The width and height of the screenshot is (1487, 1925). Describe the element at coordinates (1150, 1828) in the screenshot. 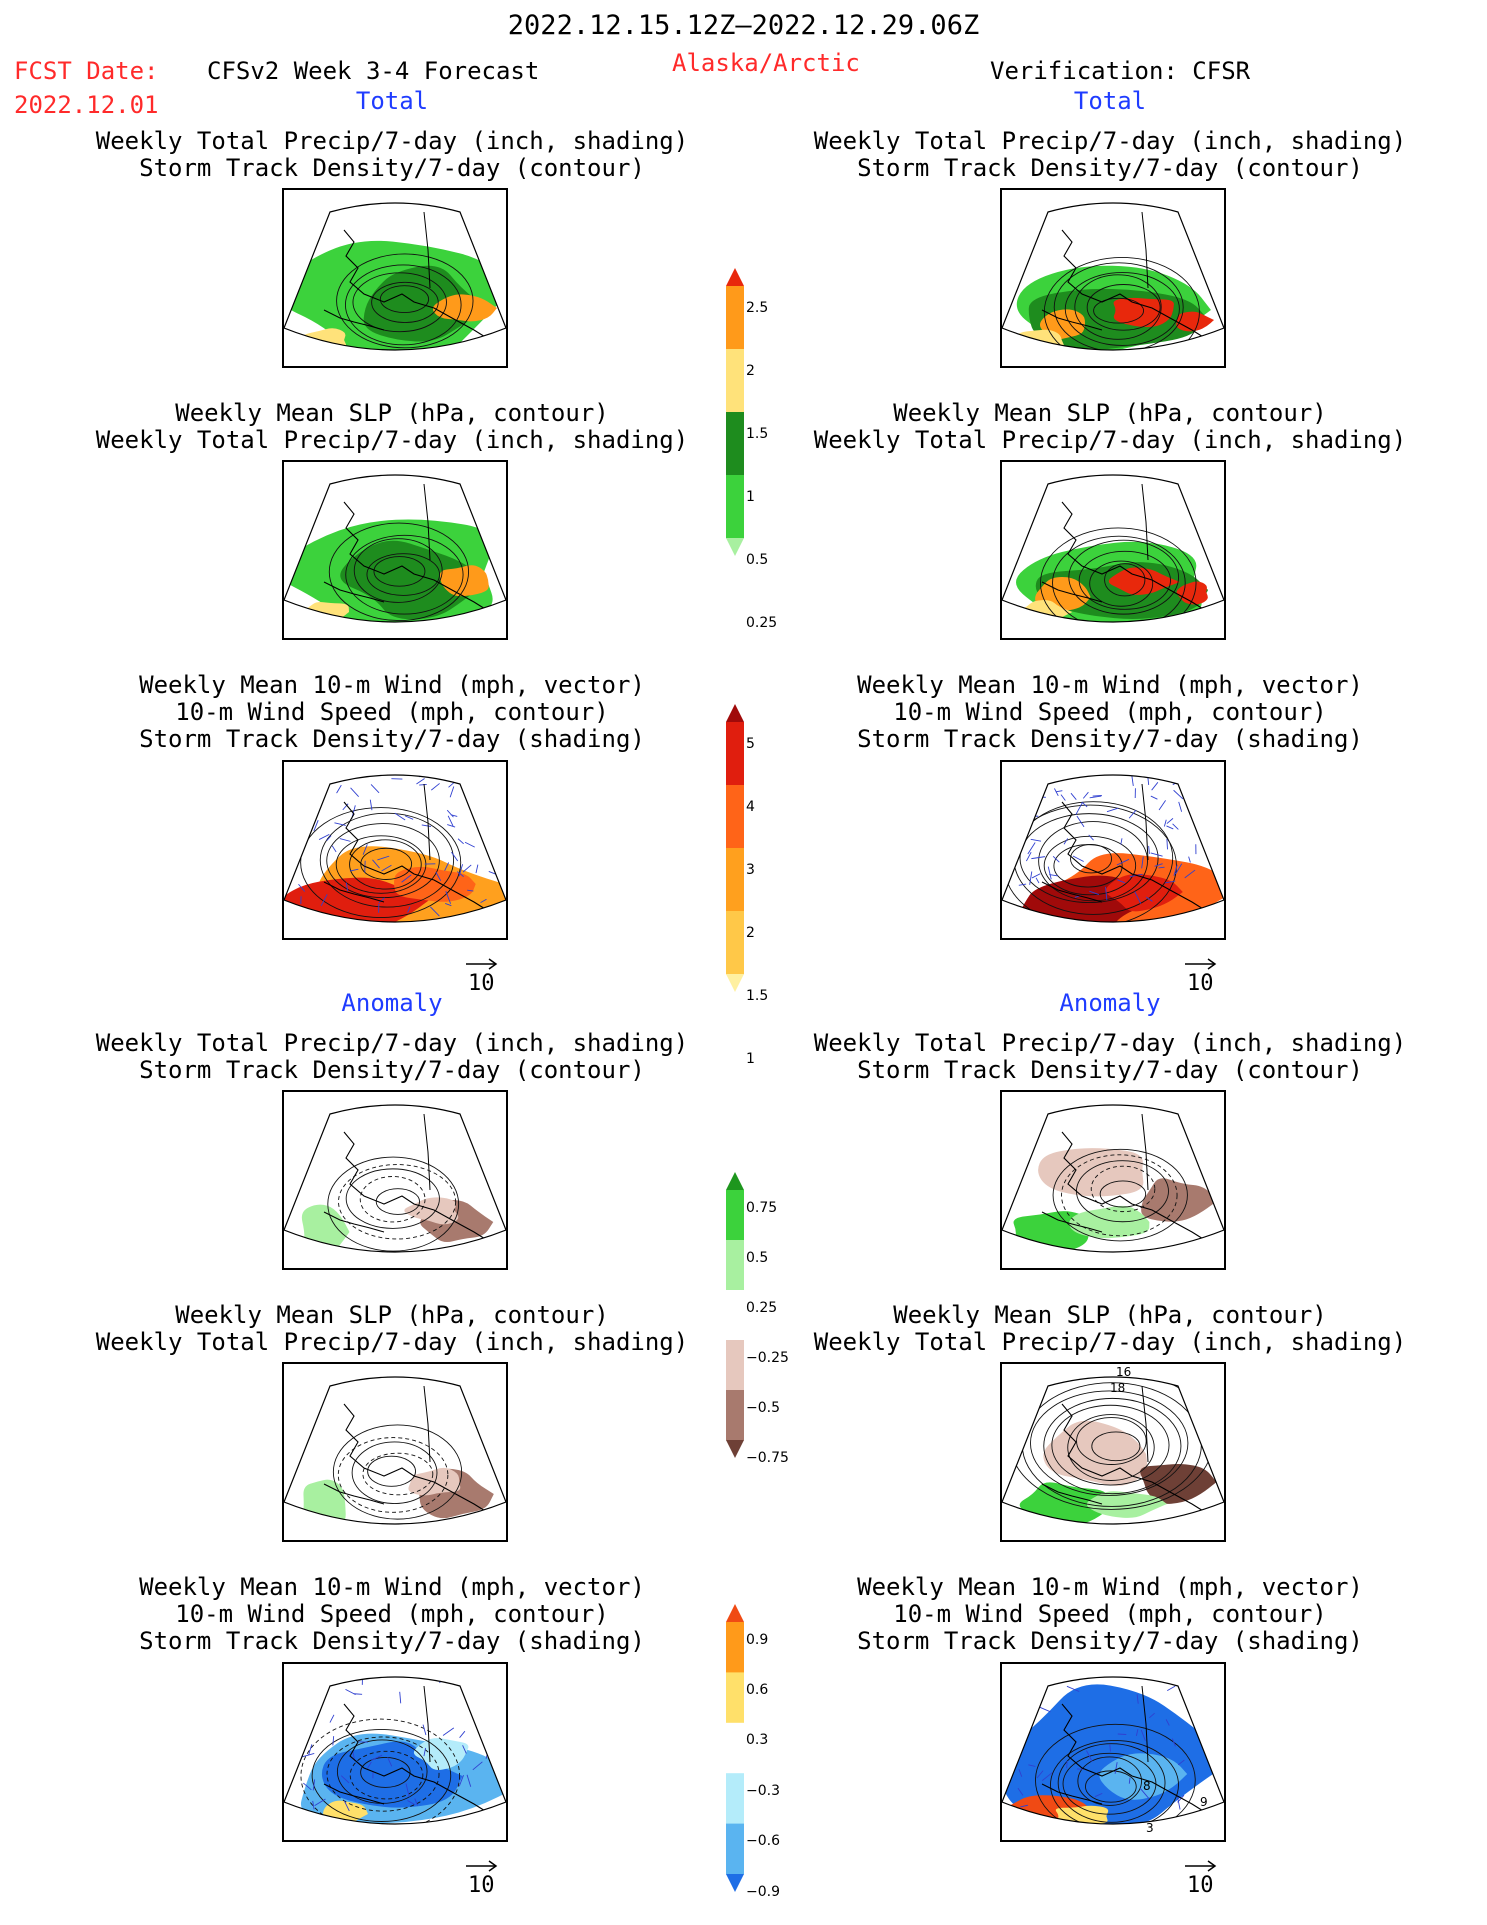

I see `contour-label-3: 3` at that location.